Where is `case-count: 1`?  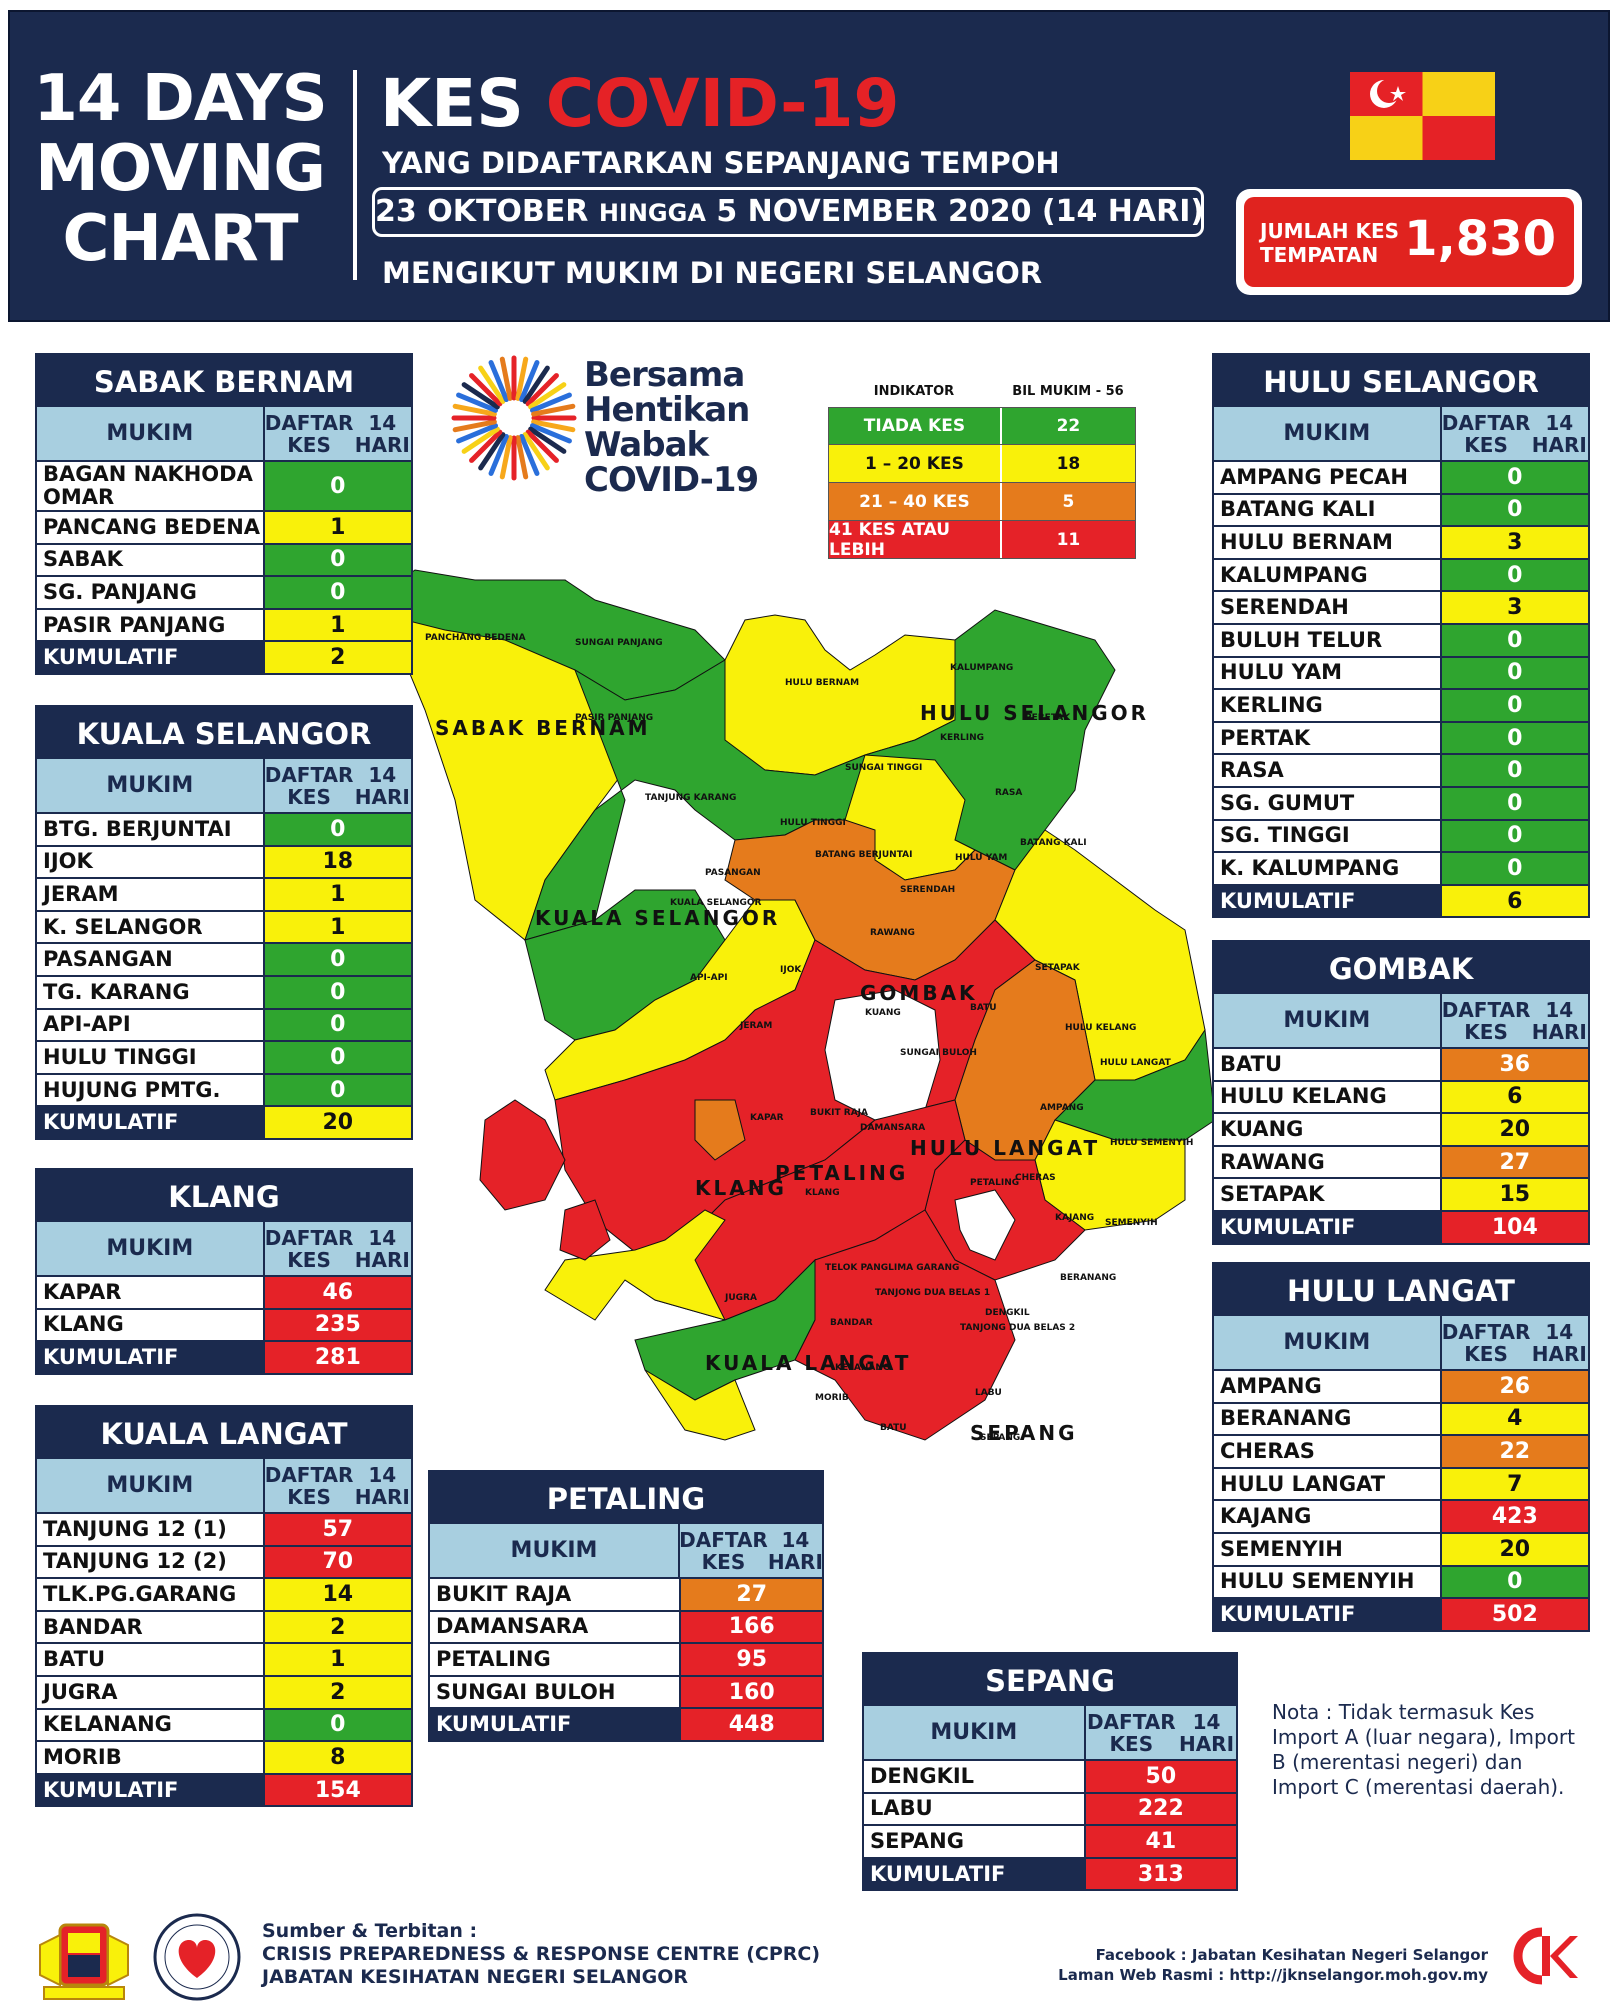 case-count: 1 is located at coordinates (336, 927).